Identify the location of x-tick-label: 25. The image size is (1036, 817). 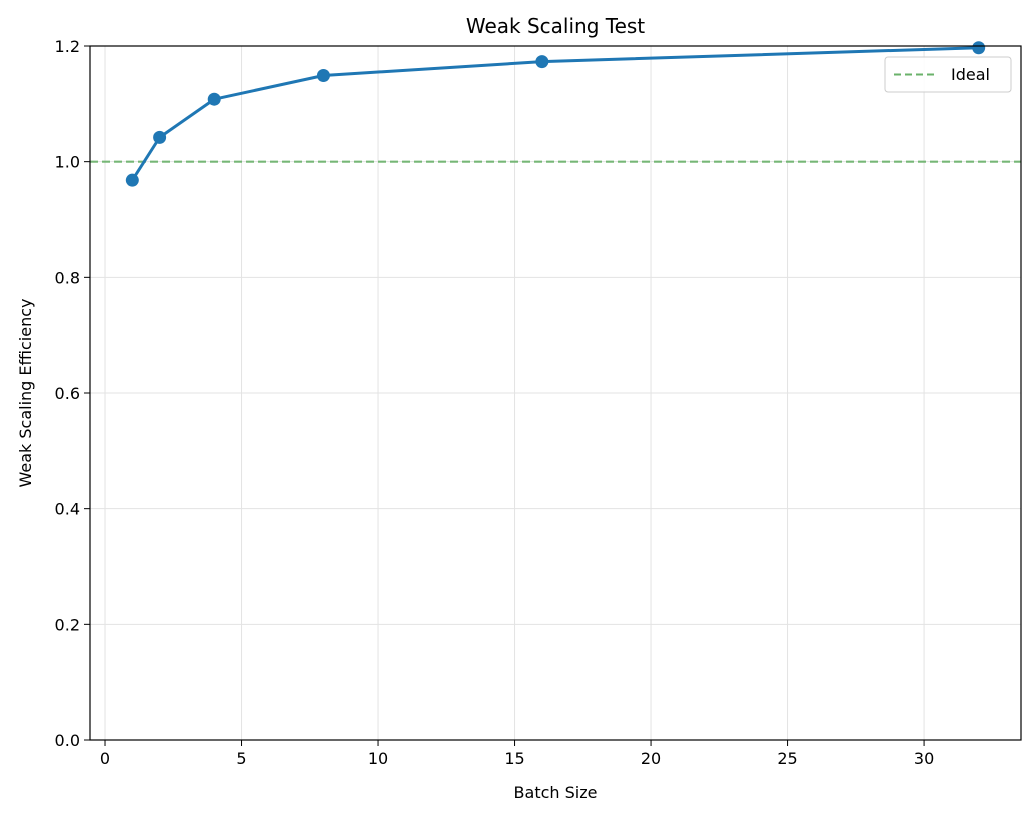
(787, 758).